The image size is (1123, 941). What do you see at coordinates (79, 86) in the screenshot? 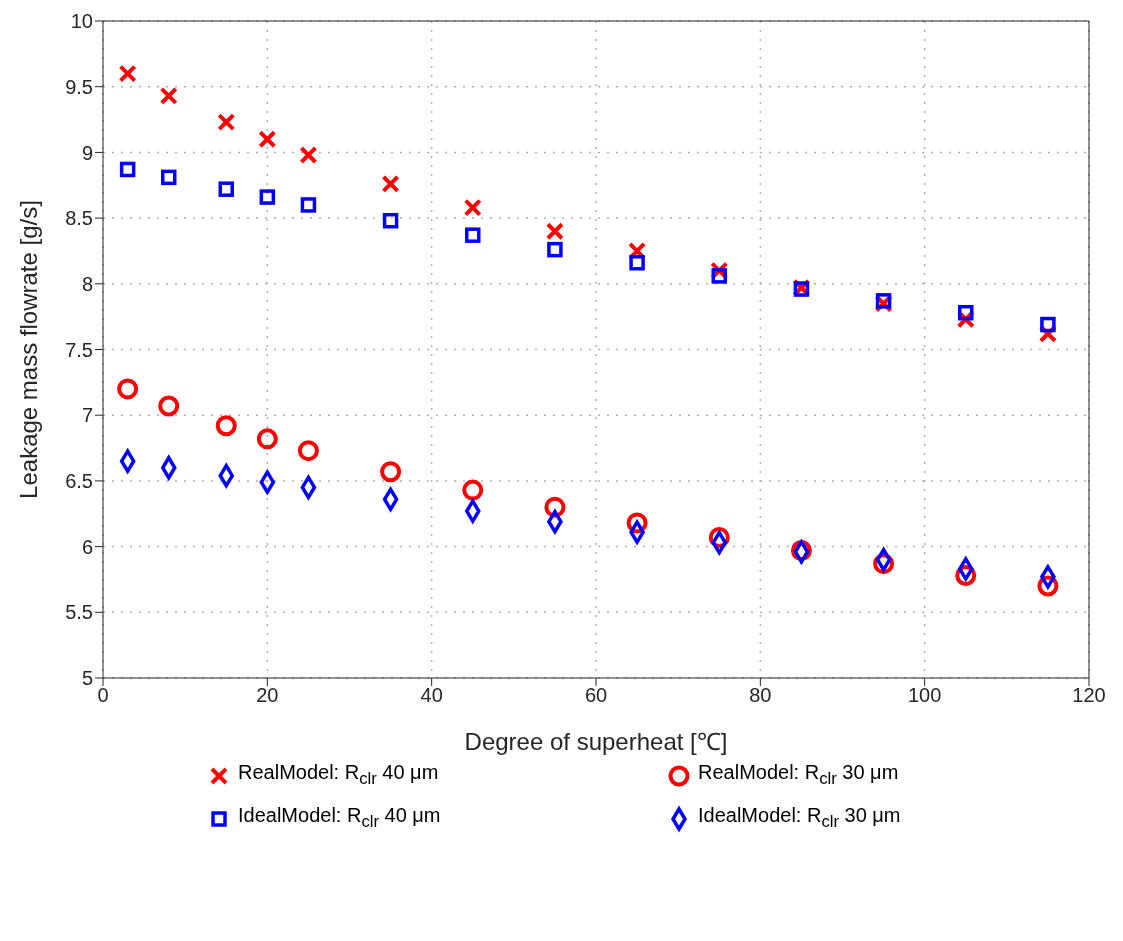
I see `y-tick-label: 9.5` at bounding box center [79, 86].